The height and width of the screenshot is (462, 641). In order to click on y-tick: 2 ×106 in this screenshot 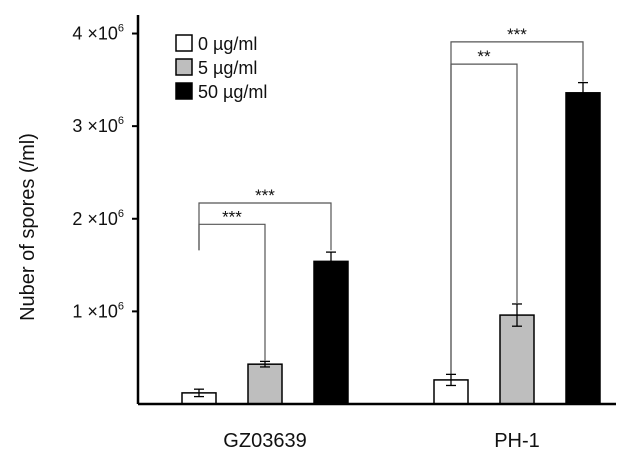, I will do `click(105, 218)`.